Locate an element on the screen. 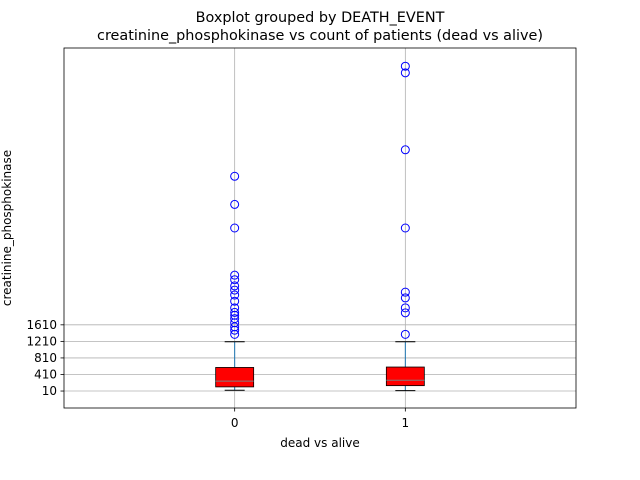 The image size is (640, 480). y-tick-label: 1610 is located at coordinates (41, 325).